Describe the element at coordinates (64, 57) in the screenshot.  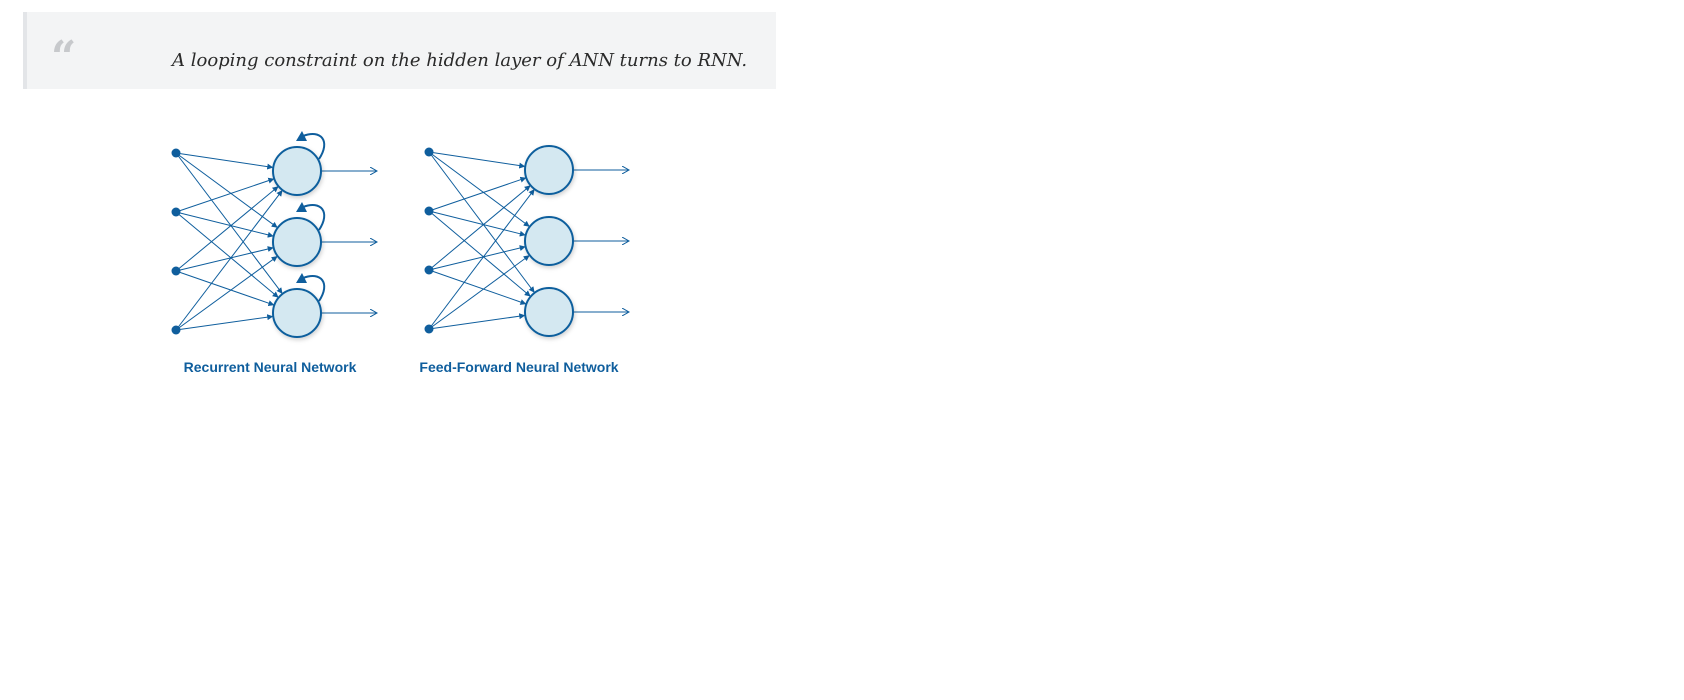
I see `quote-mark-icon: “` at that location.